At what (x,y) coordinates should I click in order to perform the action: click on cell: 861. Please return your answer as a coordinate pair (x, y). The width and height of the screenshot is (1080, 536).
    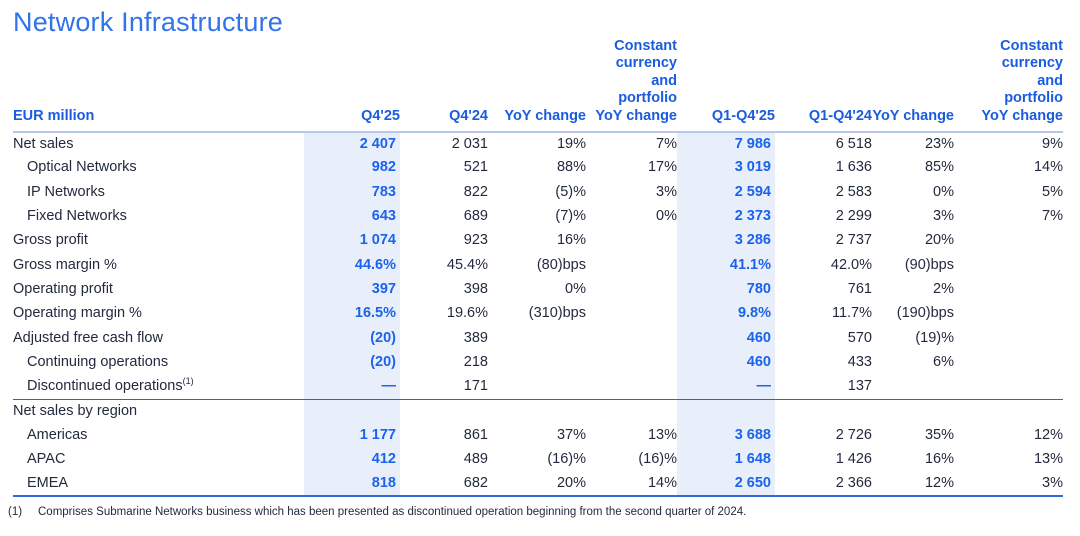
    Looking at the image, I should click on (475, 434).